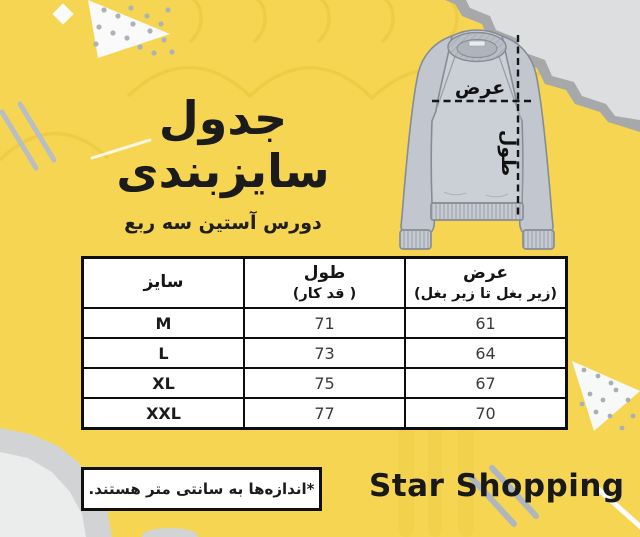 The width and height of the screenshot is (640, 537). I want to click on column-label: سایز, so click(163, 282).